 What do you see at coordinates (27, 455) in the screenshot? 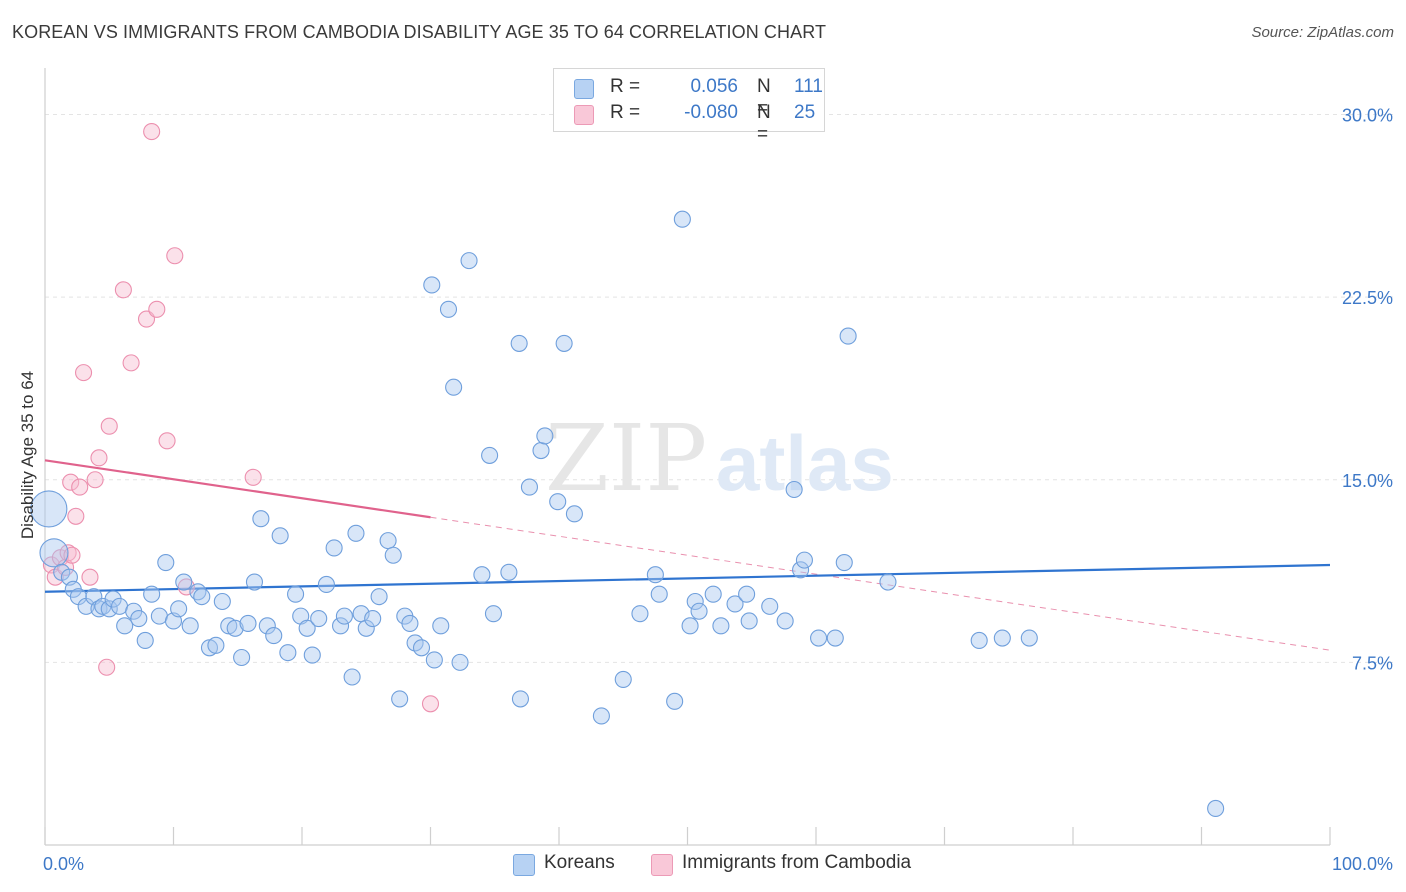
I see `y-axis-title: Disability Age 35 to 64` at bounding box center [27, 455].